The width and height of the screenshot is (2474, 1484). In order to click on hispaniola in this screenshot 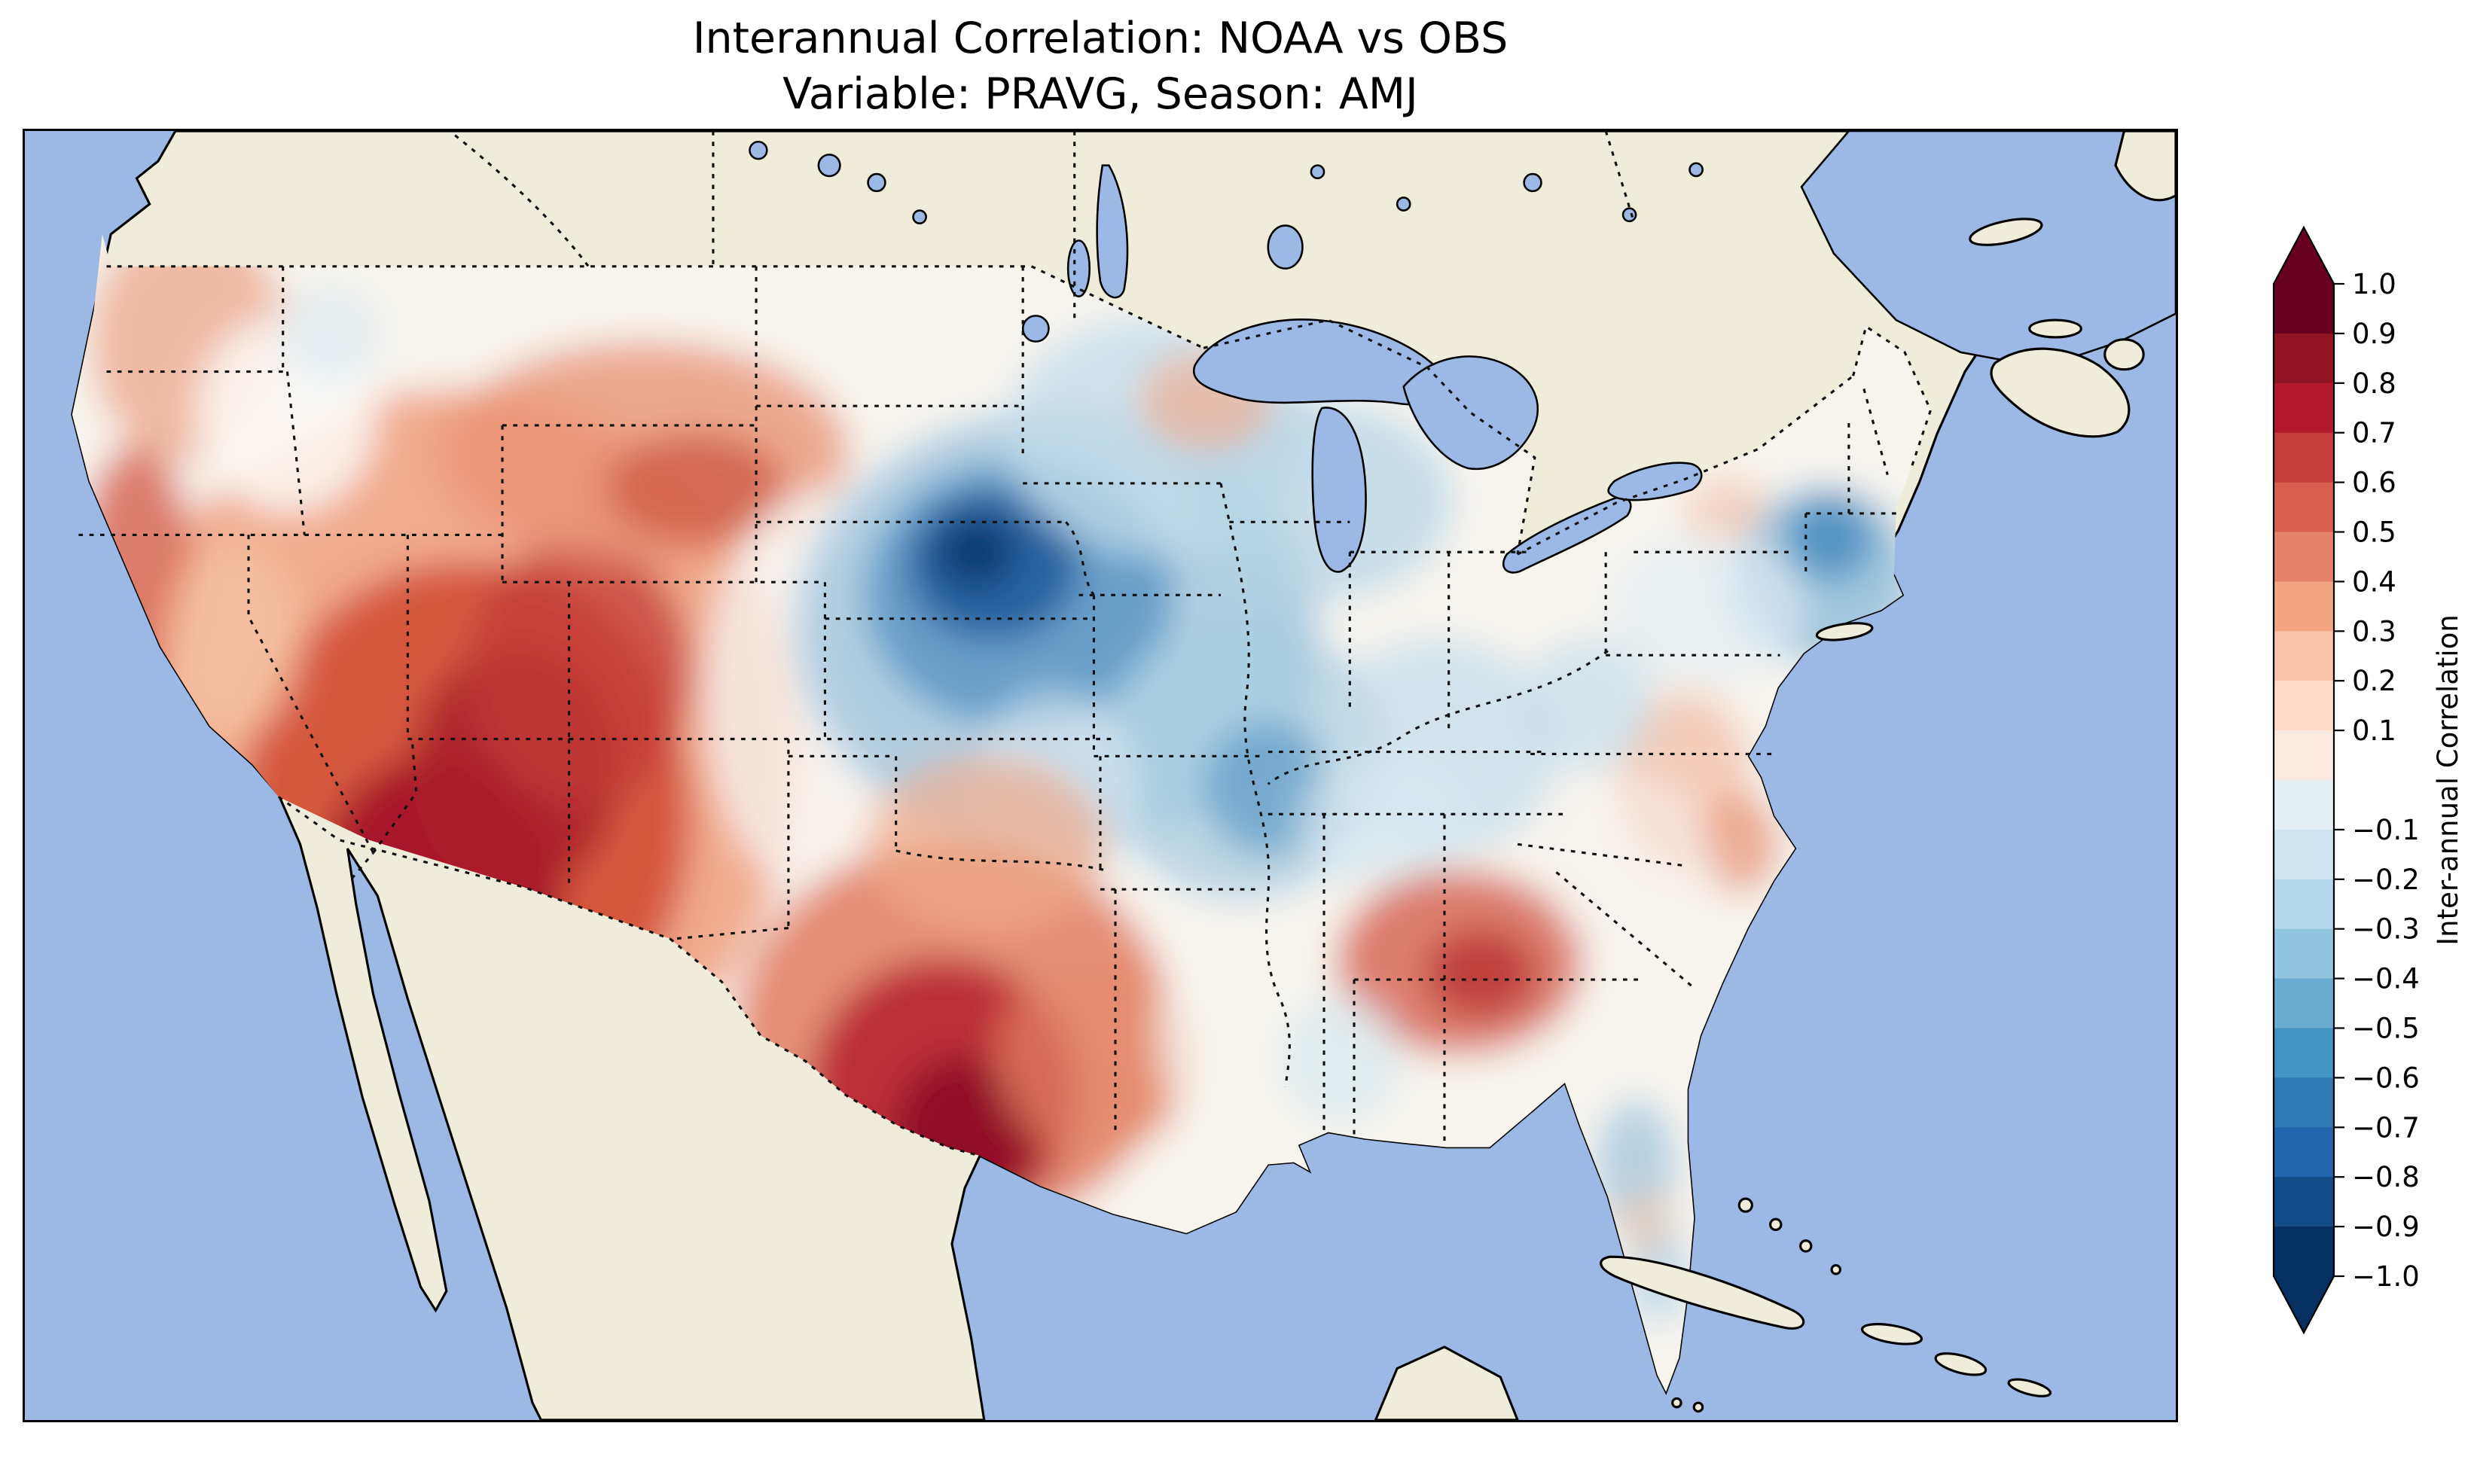, I will do `click(1892, 1334)`.